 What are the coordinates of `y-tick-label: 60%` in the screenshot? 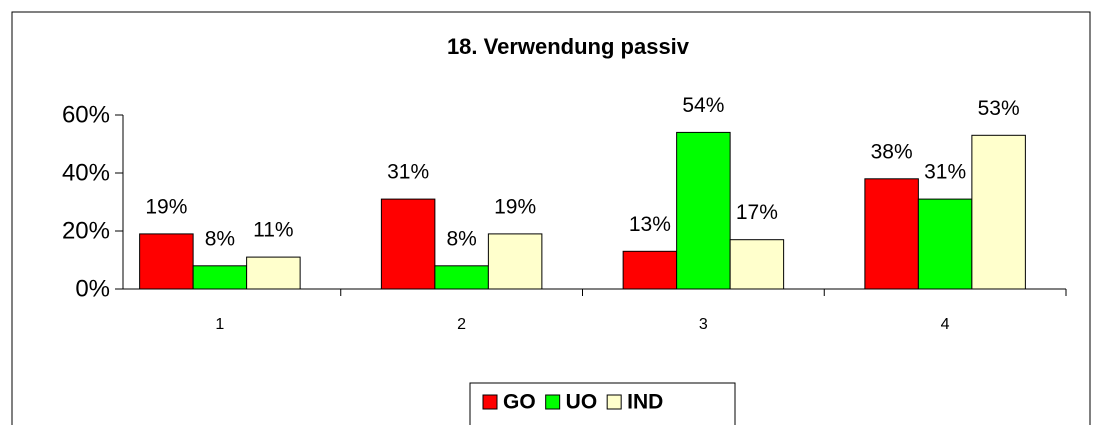 It's located at (86, 114).